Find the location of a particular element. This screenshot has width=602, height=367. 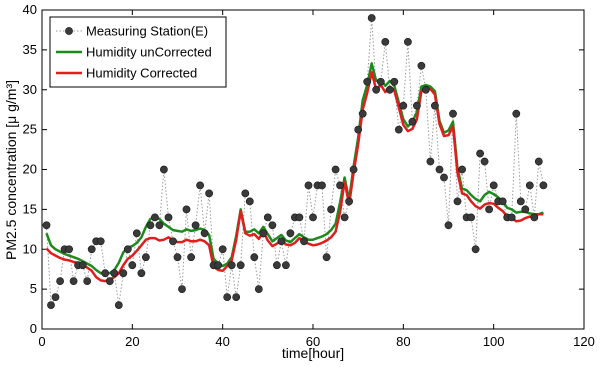

y-tick-label: 30 is located at coordinates (30, 89).